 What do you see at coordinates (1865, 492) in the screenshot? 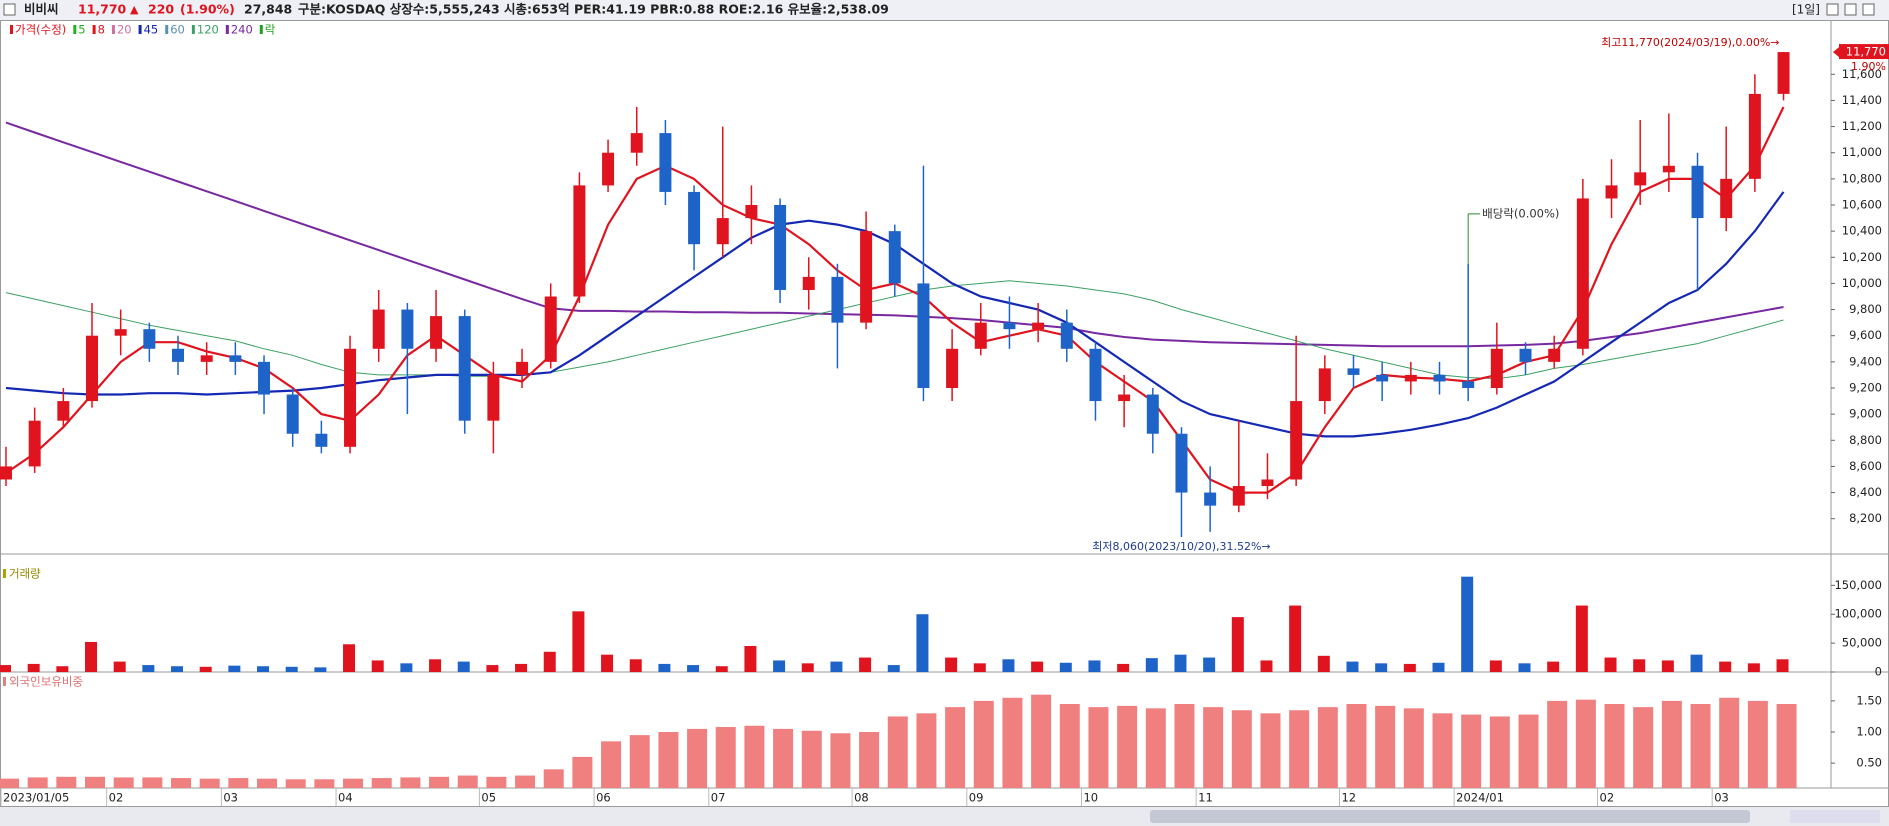
I see `y-tick-label: 8,400` at bounding box center [1865, 492].